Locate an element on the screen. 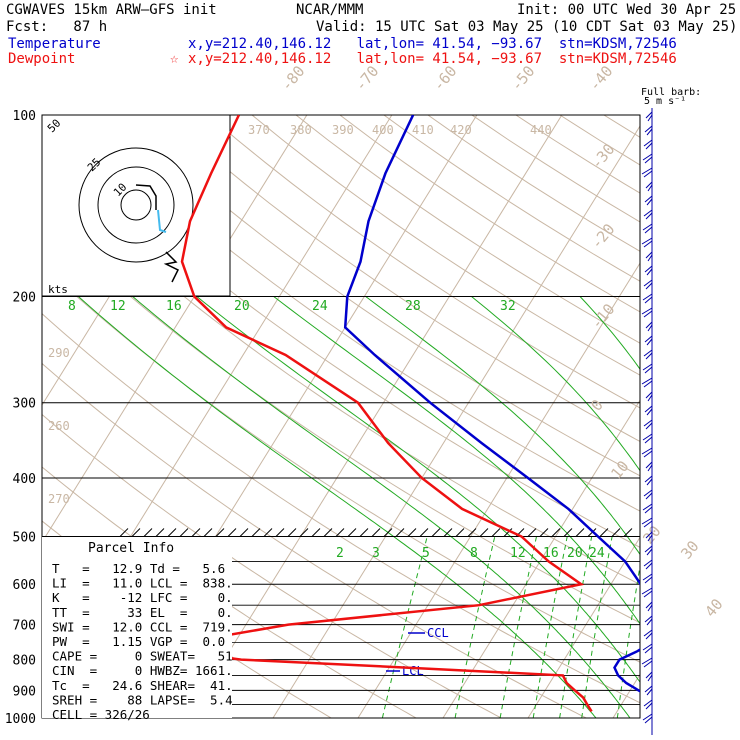 The width and height of the screenshot is (740, 740). org-label: NCAR/MMM is located at coordinates (330, 10).